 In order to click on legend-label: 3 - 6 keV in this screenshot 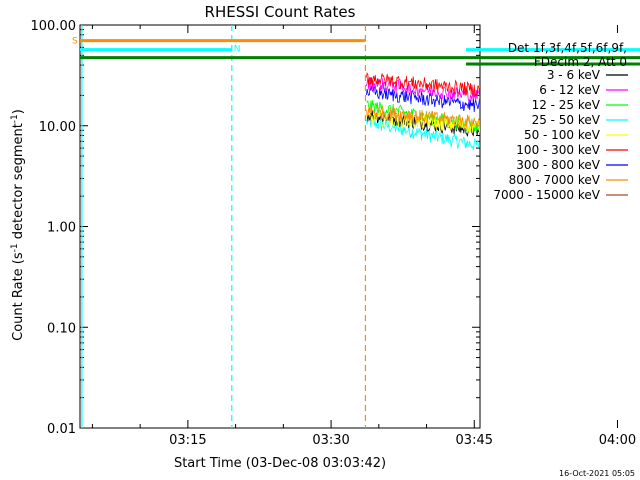, I will do `click(574, 75)`.